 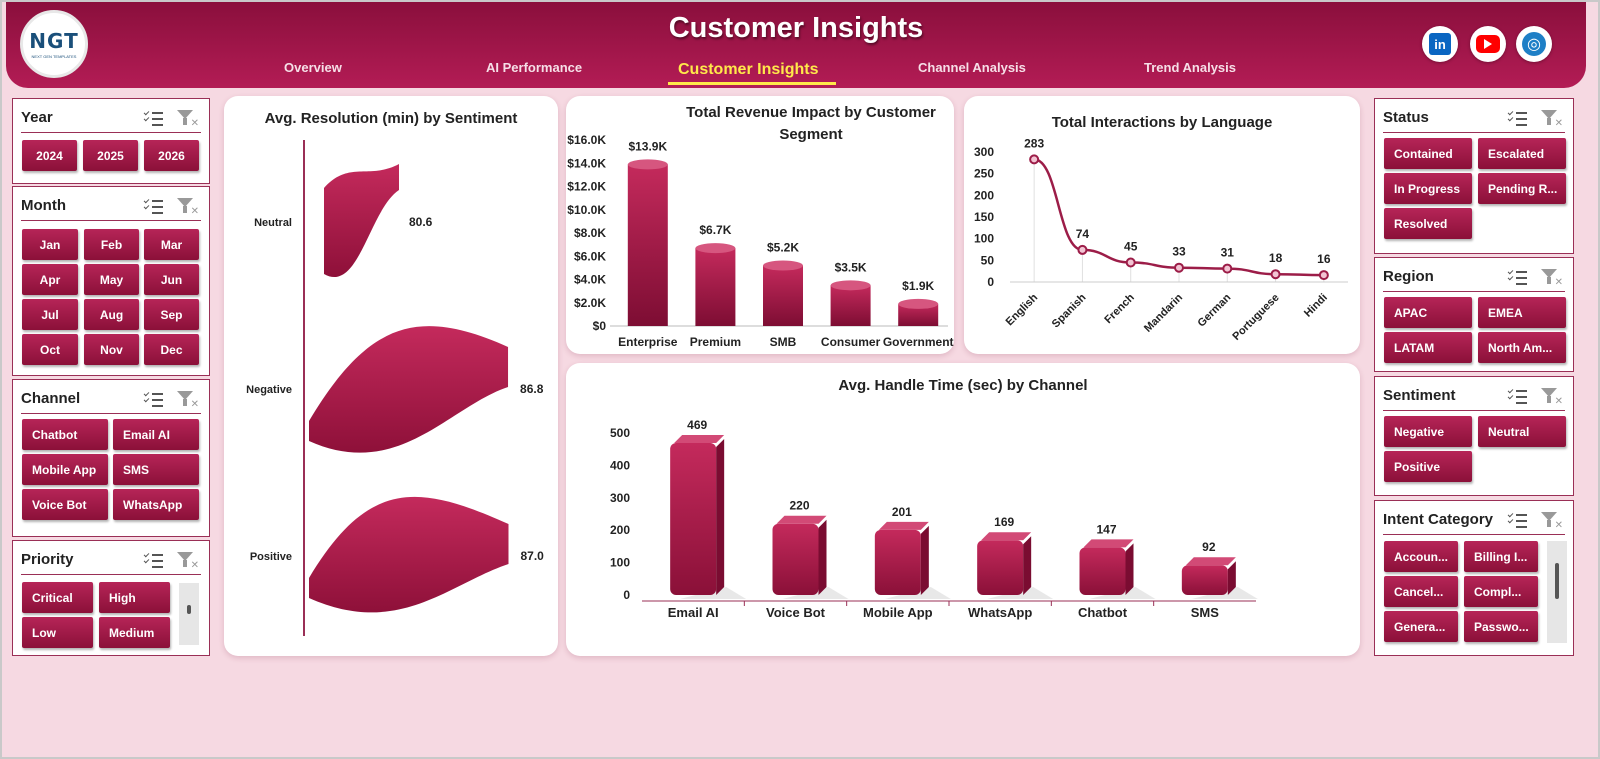 I want to click on nav-customer-insights: Customer Insights, so click(x=748, y=69).